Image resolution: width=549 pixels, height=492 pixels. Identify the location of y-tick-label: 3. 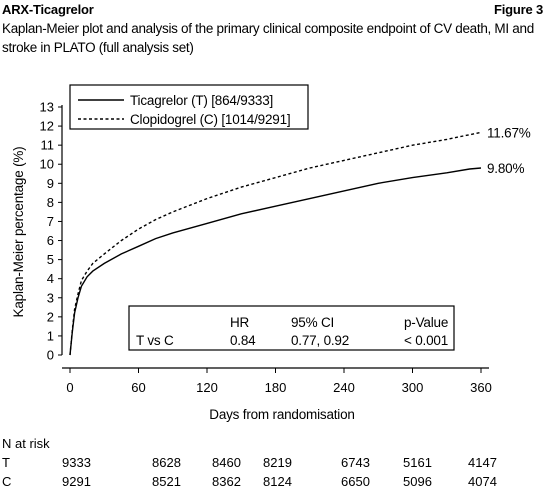
(50, 297).